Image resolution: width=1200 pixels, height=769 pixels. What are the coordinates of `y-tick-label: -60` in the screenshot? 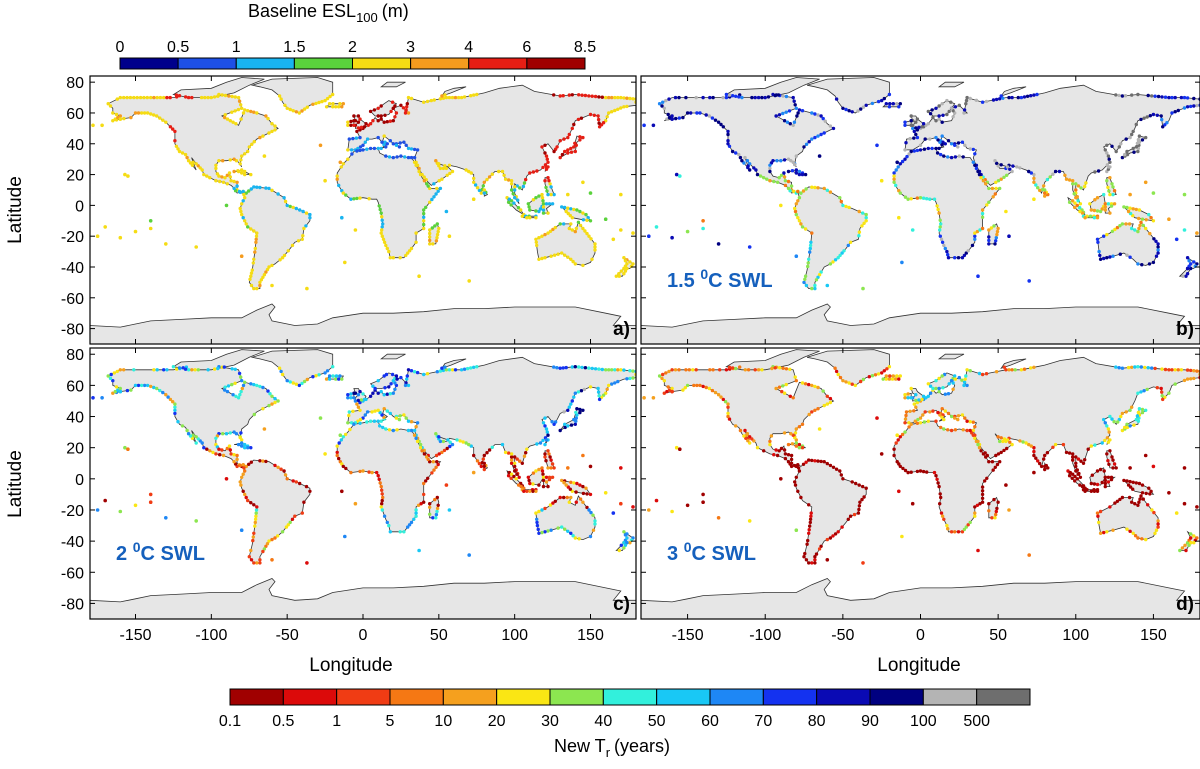 It's located at (72, 299).